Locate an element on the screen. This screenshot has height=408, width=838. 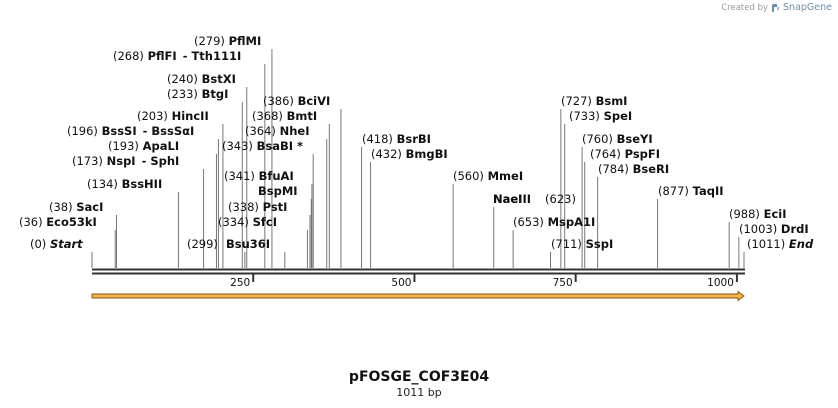
snapgene-watermark: Created by SnapGene is located at coordinates (776, 7).